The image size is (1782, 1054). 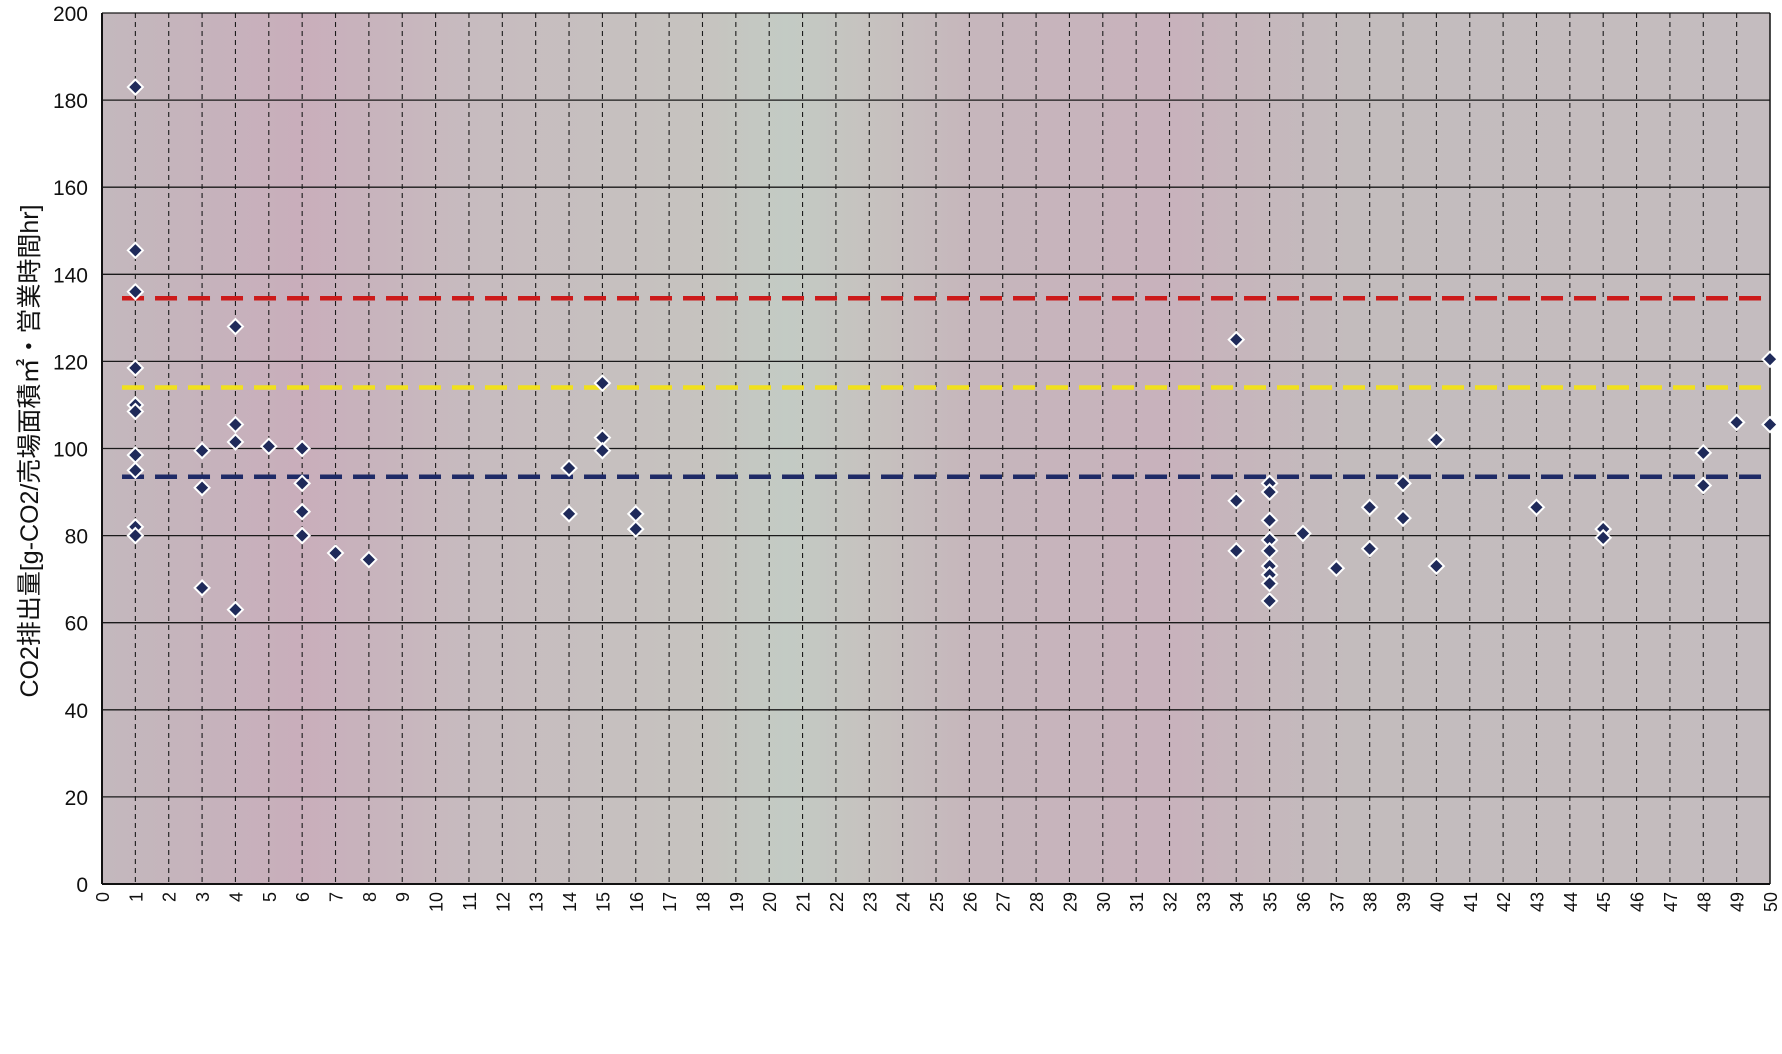 I want to click on x-tick-label: 9, so click(x=403, y=897).